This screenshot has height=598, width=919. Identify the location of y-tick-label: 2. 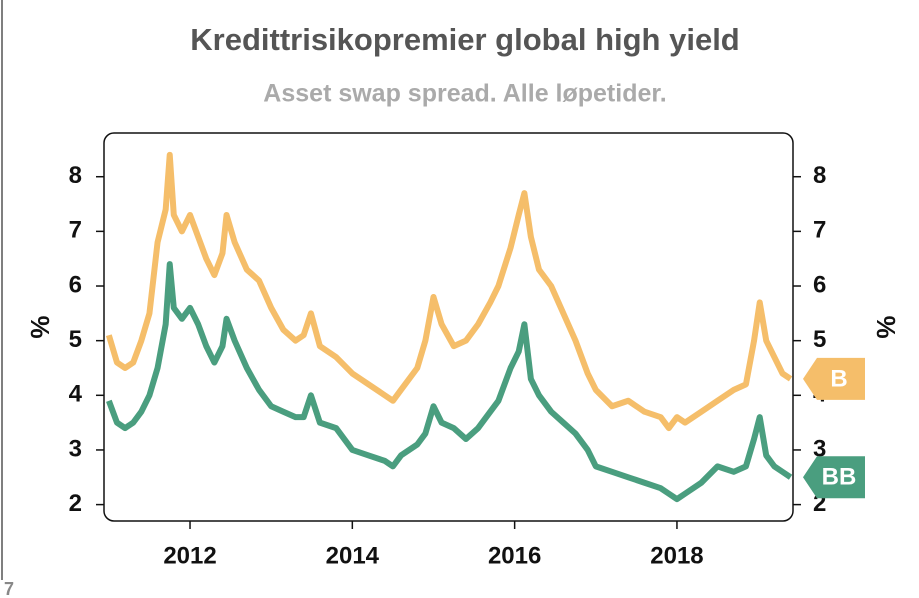
(75, 503).